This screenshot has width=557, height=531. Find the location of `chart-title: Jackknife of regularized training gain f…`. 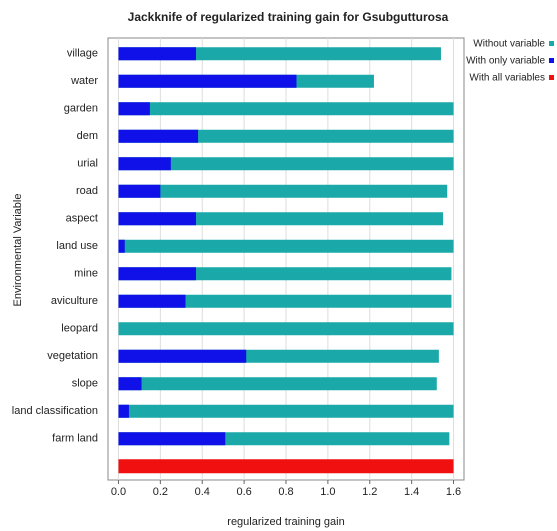

chart-title: Jackknife of regularized training gain f… is located at coordinates (288, 17).